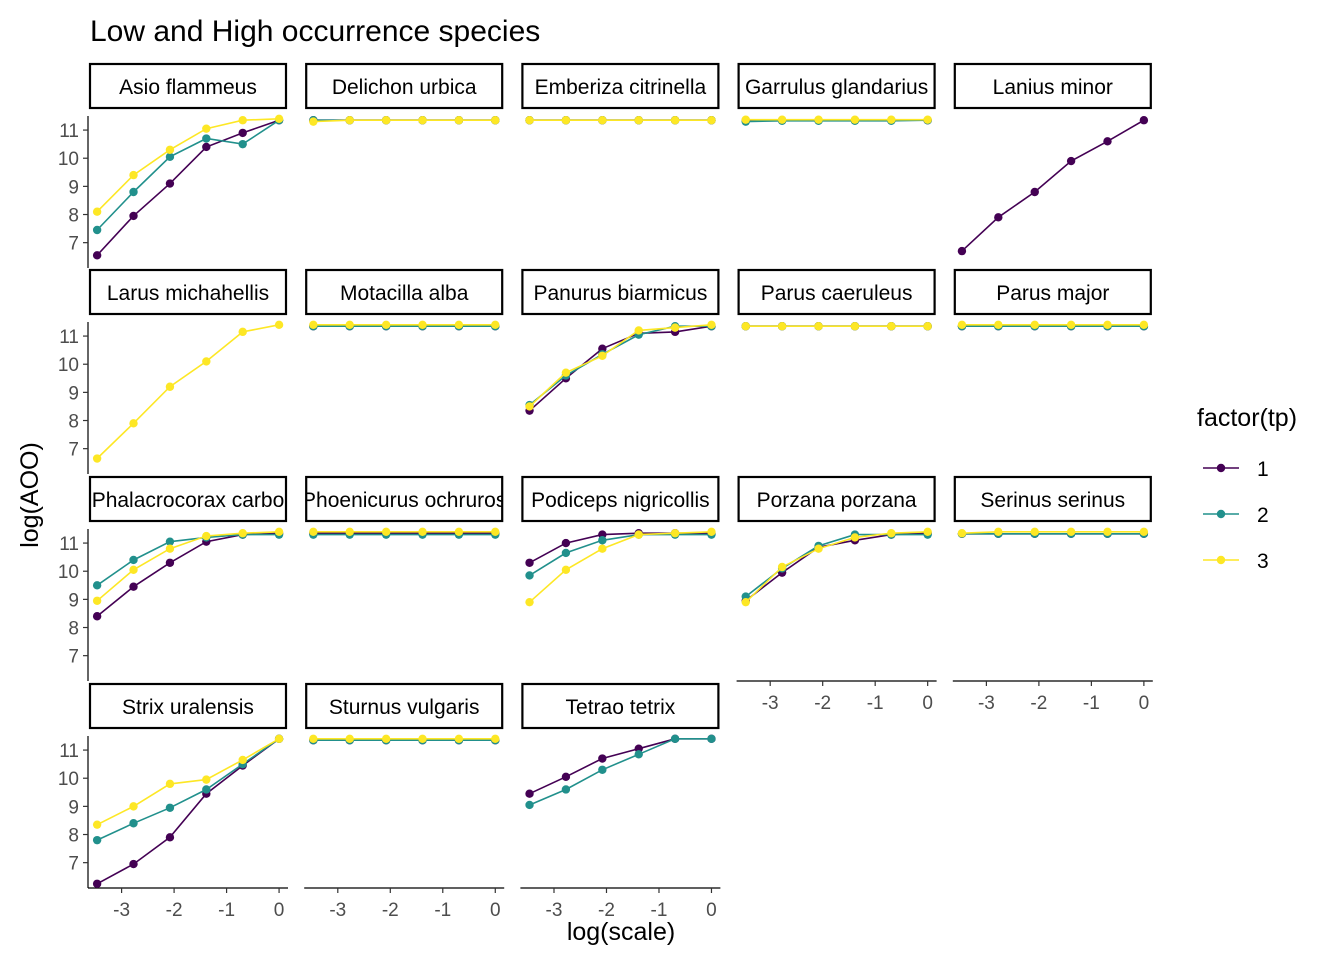 Image resolution: width=1344 pixels, height=960 pixels. What do you see at coordinates (1052, 293) in the screenshot?
I see `strip-label-parus-major: Parus major` at bounding box center [1052, 293].